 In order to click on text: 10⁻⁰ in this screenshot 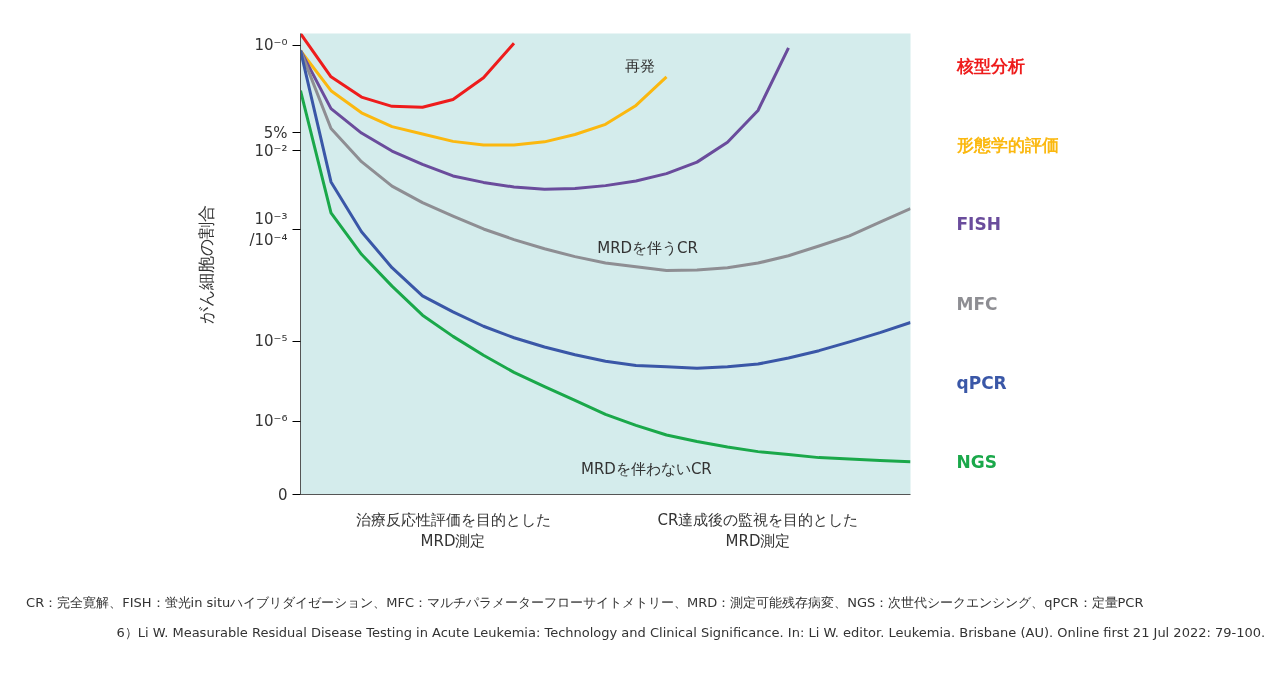, I will do `click(271, 45)`.